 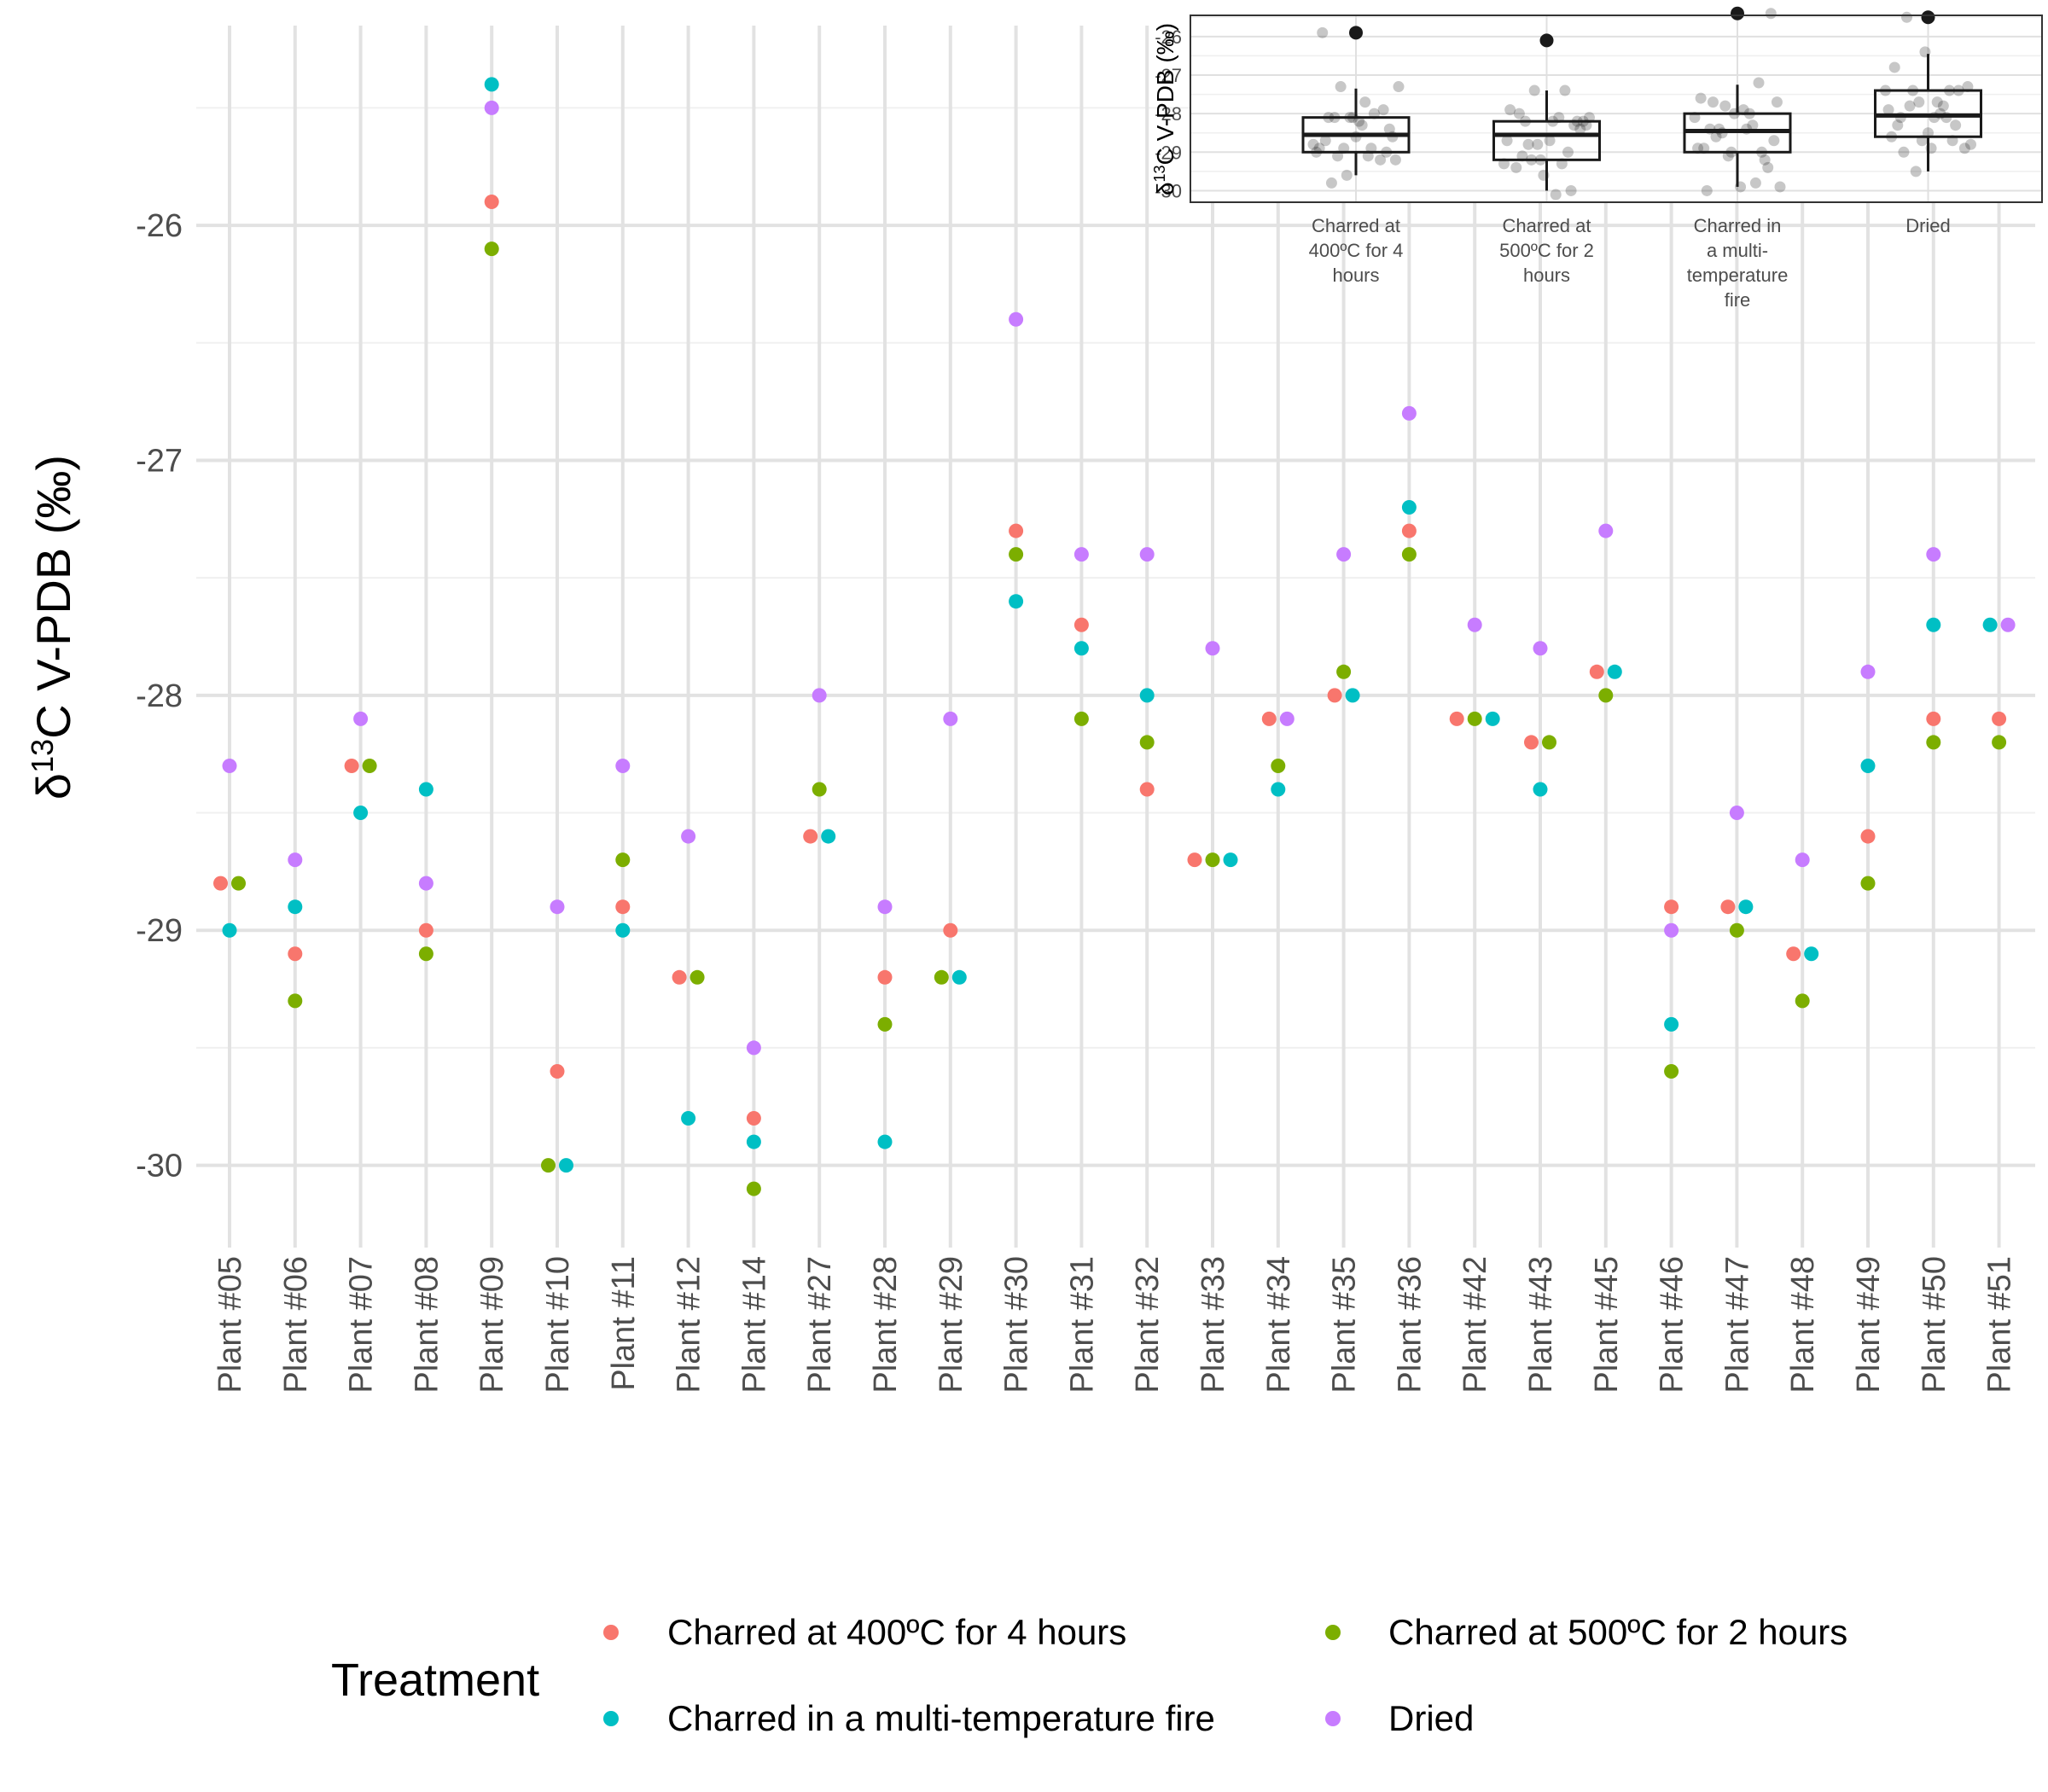 What do you see at coordinates (296, 1324) in the screenshot?
I see `x-tick-label: Plant #06` at bounding box center [296, 1324].